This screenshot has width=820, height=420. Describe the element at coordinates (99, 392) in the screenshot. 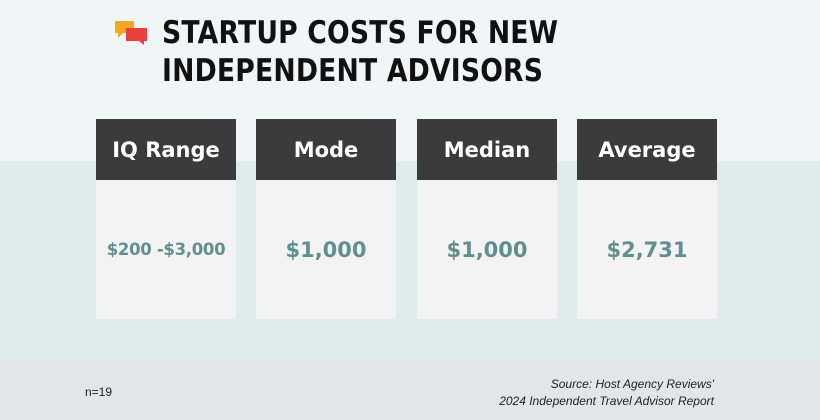

I see `sample-size: n=19` at that location.